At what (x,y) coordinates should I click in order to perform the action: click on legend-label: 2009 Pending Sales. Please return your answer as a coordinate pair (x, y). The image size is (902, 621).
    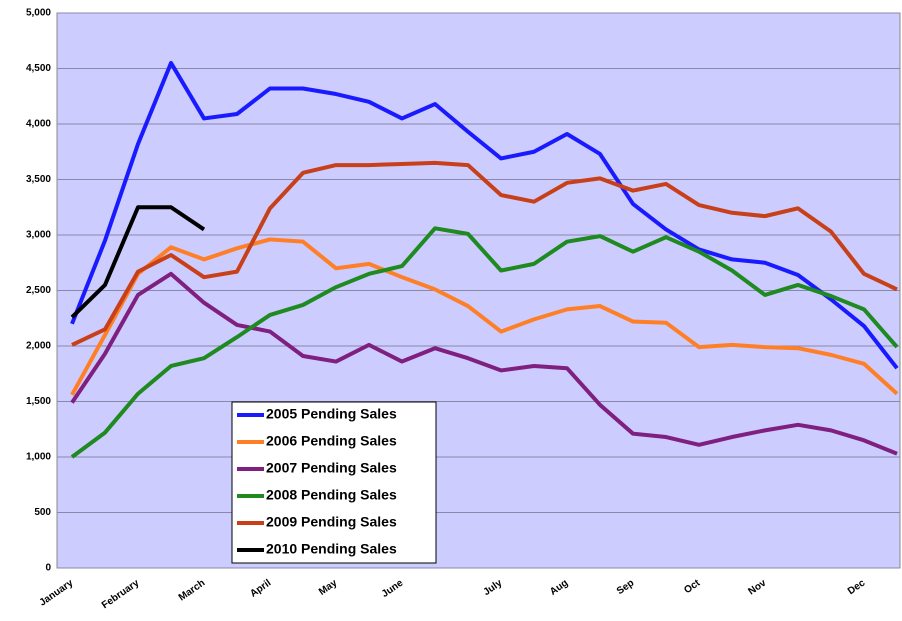
    Looking at the image, I should click on (331, 522).